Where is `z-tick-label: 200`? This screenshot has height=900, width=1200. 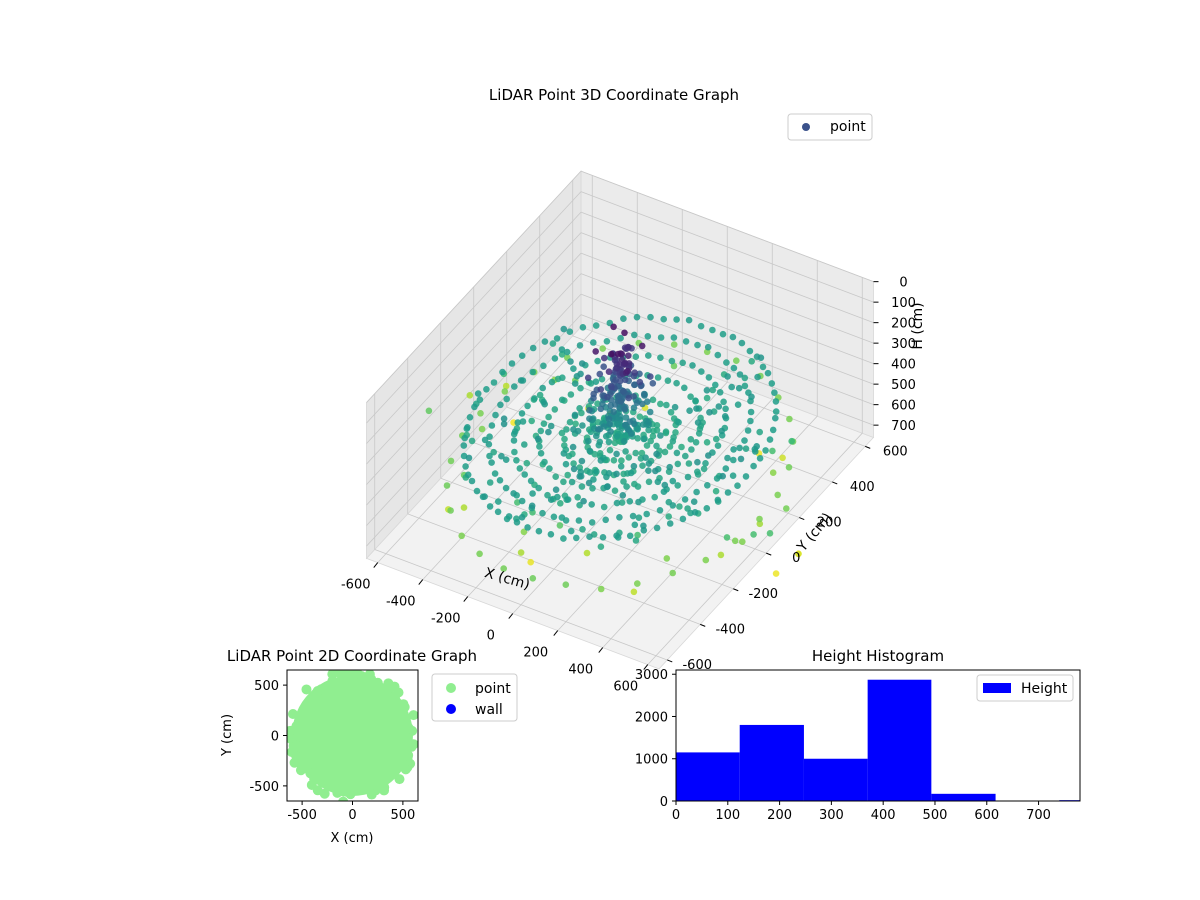 z-tick-label: 200 is located at coordinates (903, 324).